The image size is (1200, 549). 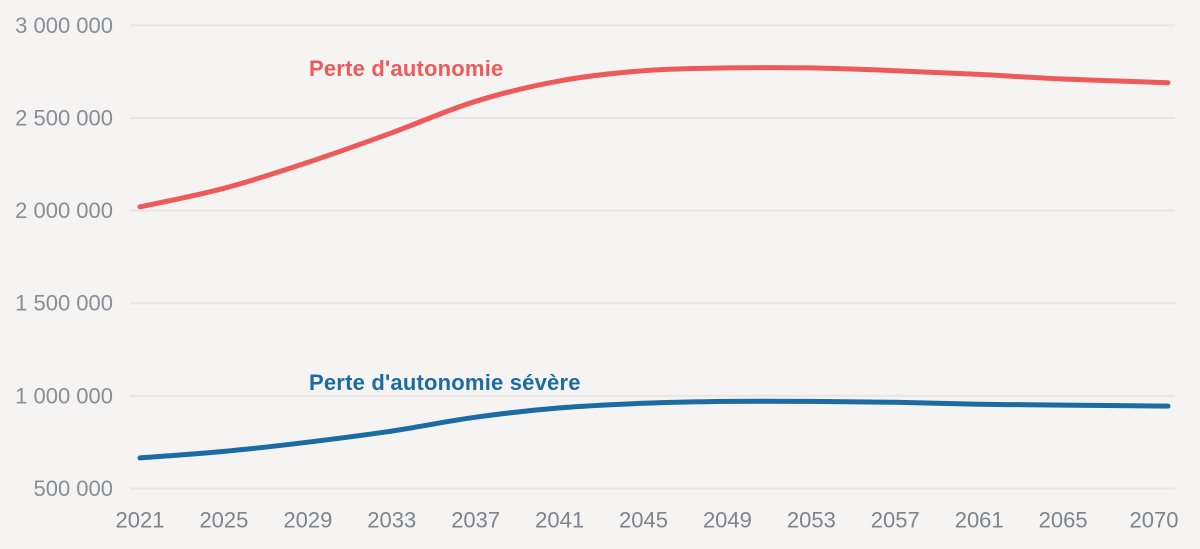 I want to click on x-axis-tick-label: 2065, so click(x=1063, y=520).